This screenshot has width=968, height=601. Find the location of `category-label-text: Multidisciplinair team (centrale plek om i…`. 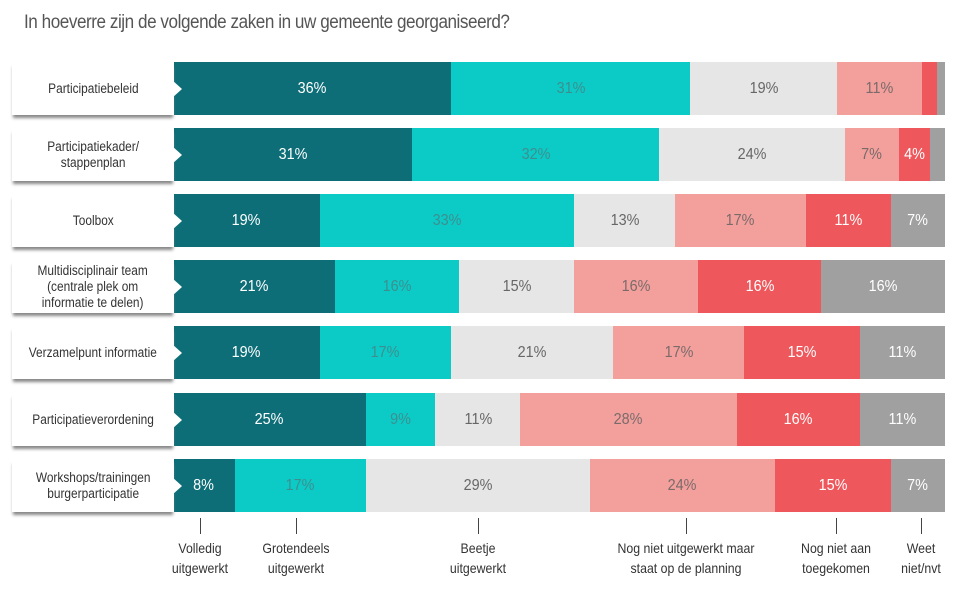

category-label-text: Multidisciplinair team (centrale plek om i… is located at coordinates (93, 286).